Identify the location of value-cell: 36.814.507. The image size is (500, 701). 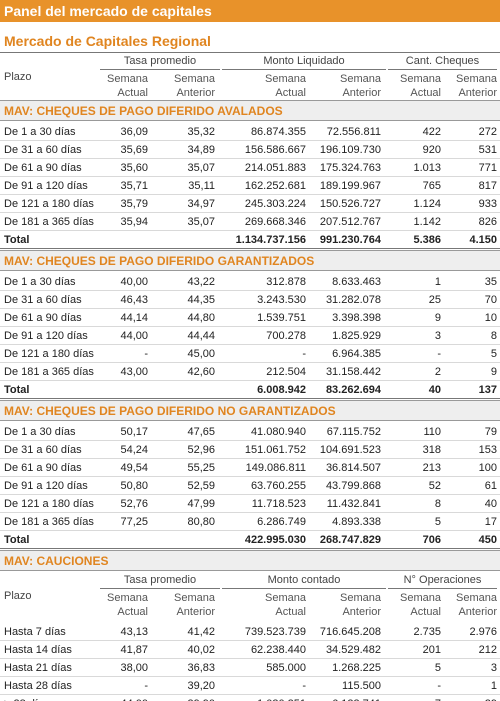
(353, 468).